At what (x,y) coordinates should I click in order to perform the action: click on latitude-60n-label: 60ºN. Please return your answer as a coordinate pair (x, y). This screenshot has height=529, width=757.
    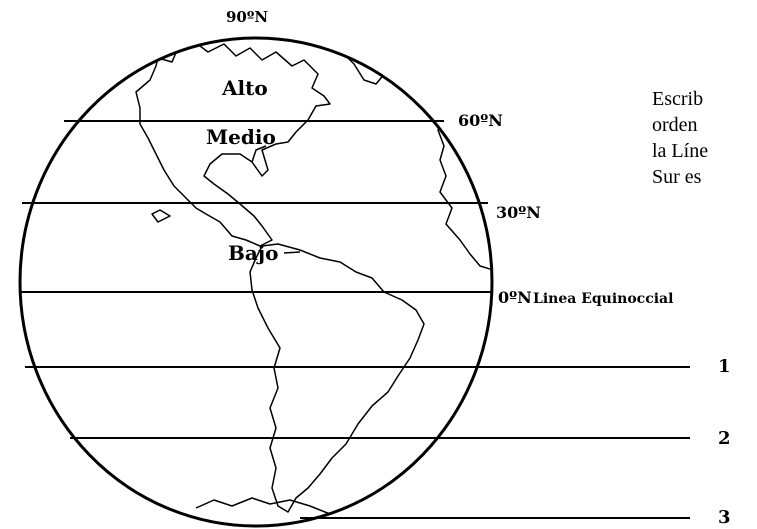
    Looking at the image, I should click on (480, 120).